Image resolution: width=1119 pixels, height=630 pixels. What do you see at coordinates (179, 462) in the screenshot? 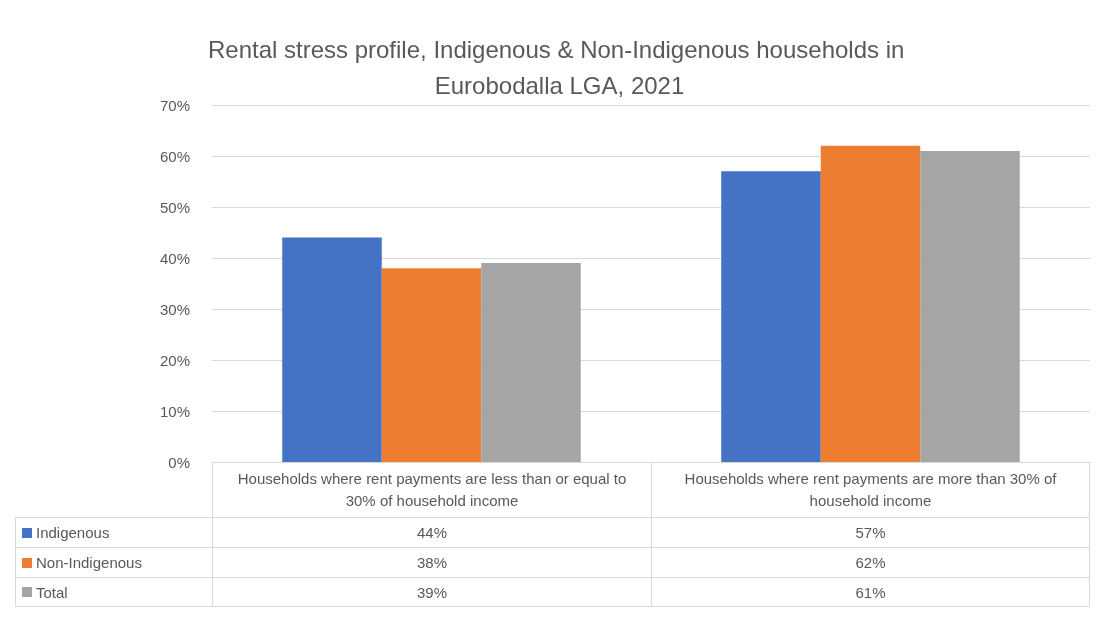
I see `y-tick-label: 0%` at bounding box center [179, 462].